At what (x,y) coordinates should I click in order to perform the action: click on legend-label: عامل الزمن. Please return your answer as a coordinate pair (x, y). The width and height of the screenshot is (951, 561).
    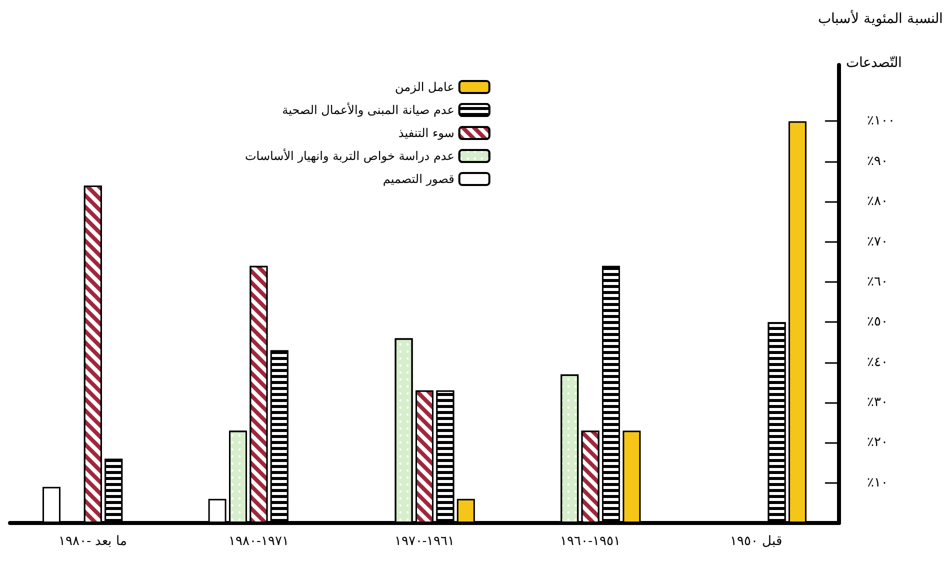
    Looking at the image, I should click on (424, 87).